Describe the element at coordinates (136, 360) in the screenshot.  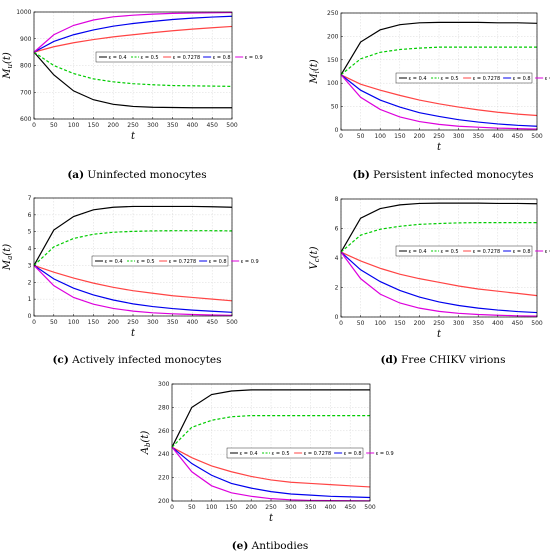
I see `panel-caption: (c) Actively infected monocytes` at that location.